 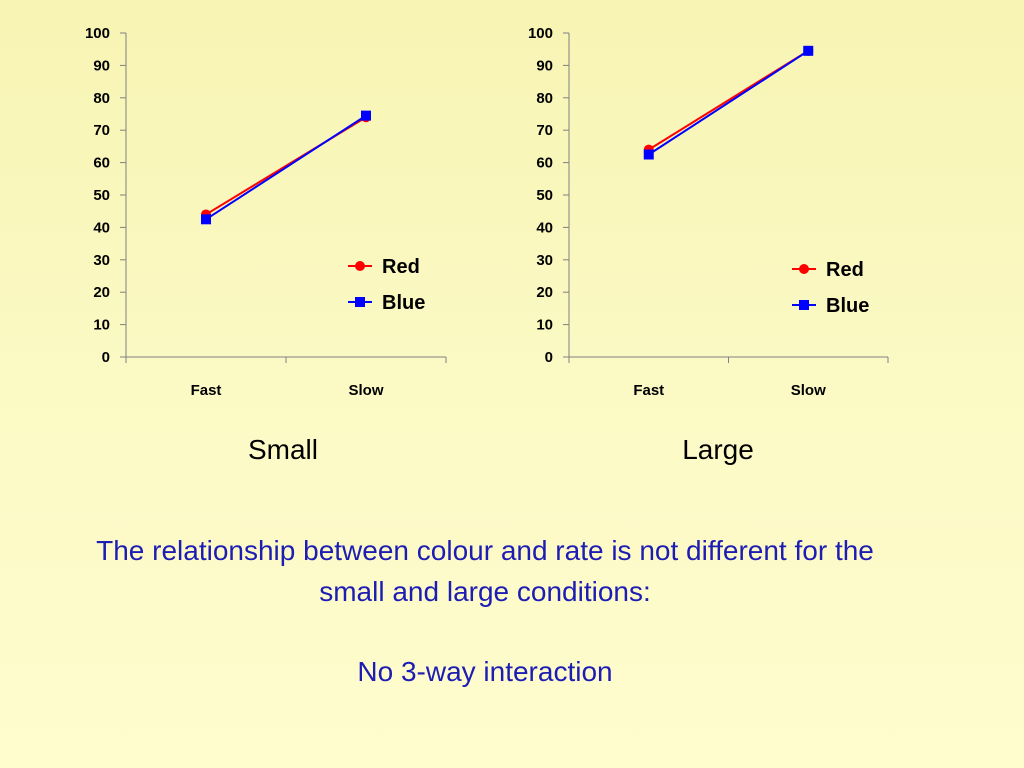 What do you see at coordinates (101, 65) in the screenshot?
I see `y-tick-label-small: 90` at bounding box center [101, 65].